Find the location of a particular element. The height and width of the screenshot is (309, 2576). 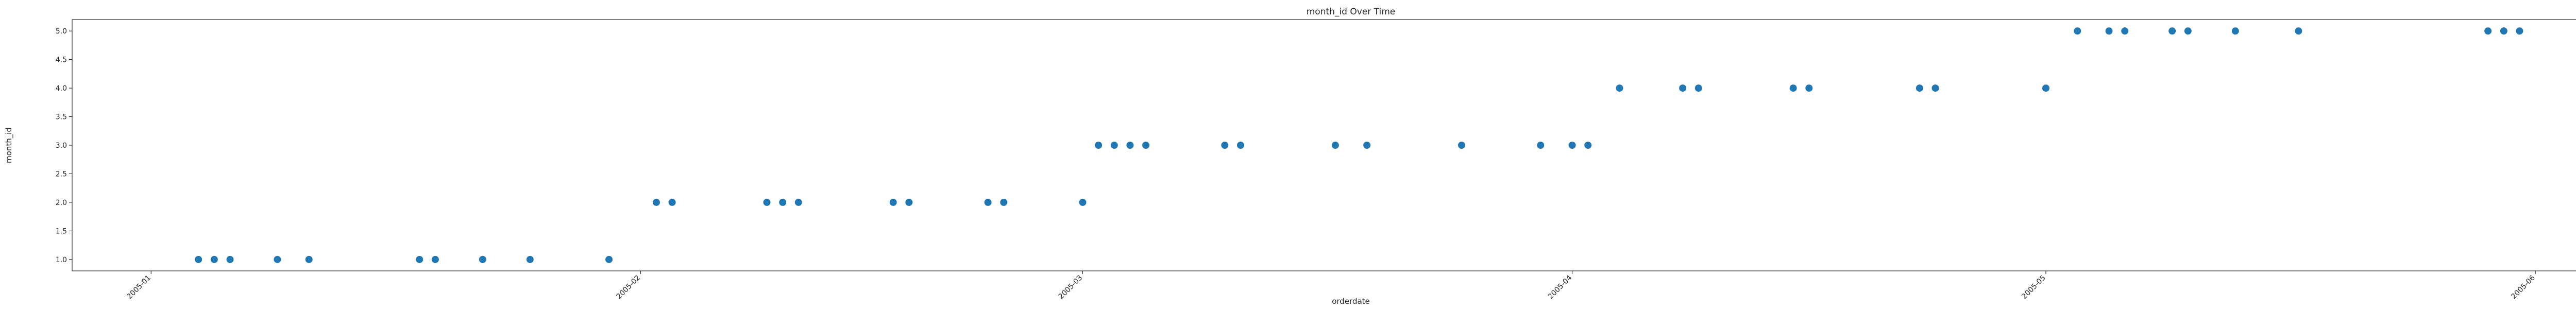

y-axis-label: month_id is located at coordinates (9, 145).